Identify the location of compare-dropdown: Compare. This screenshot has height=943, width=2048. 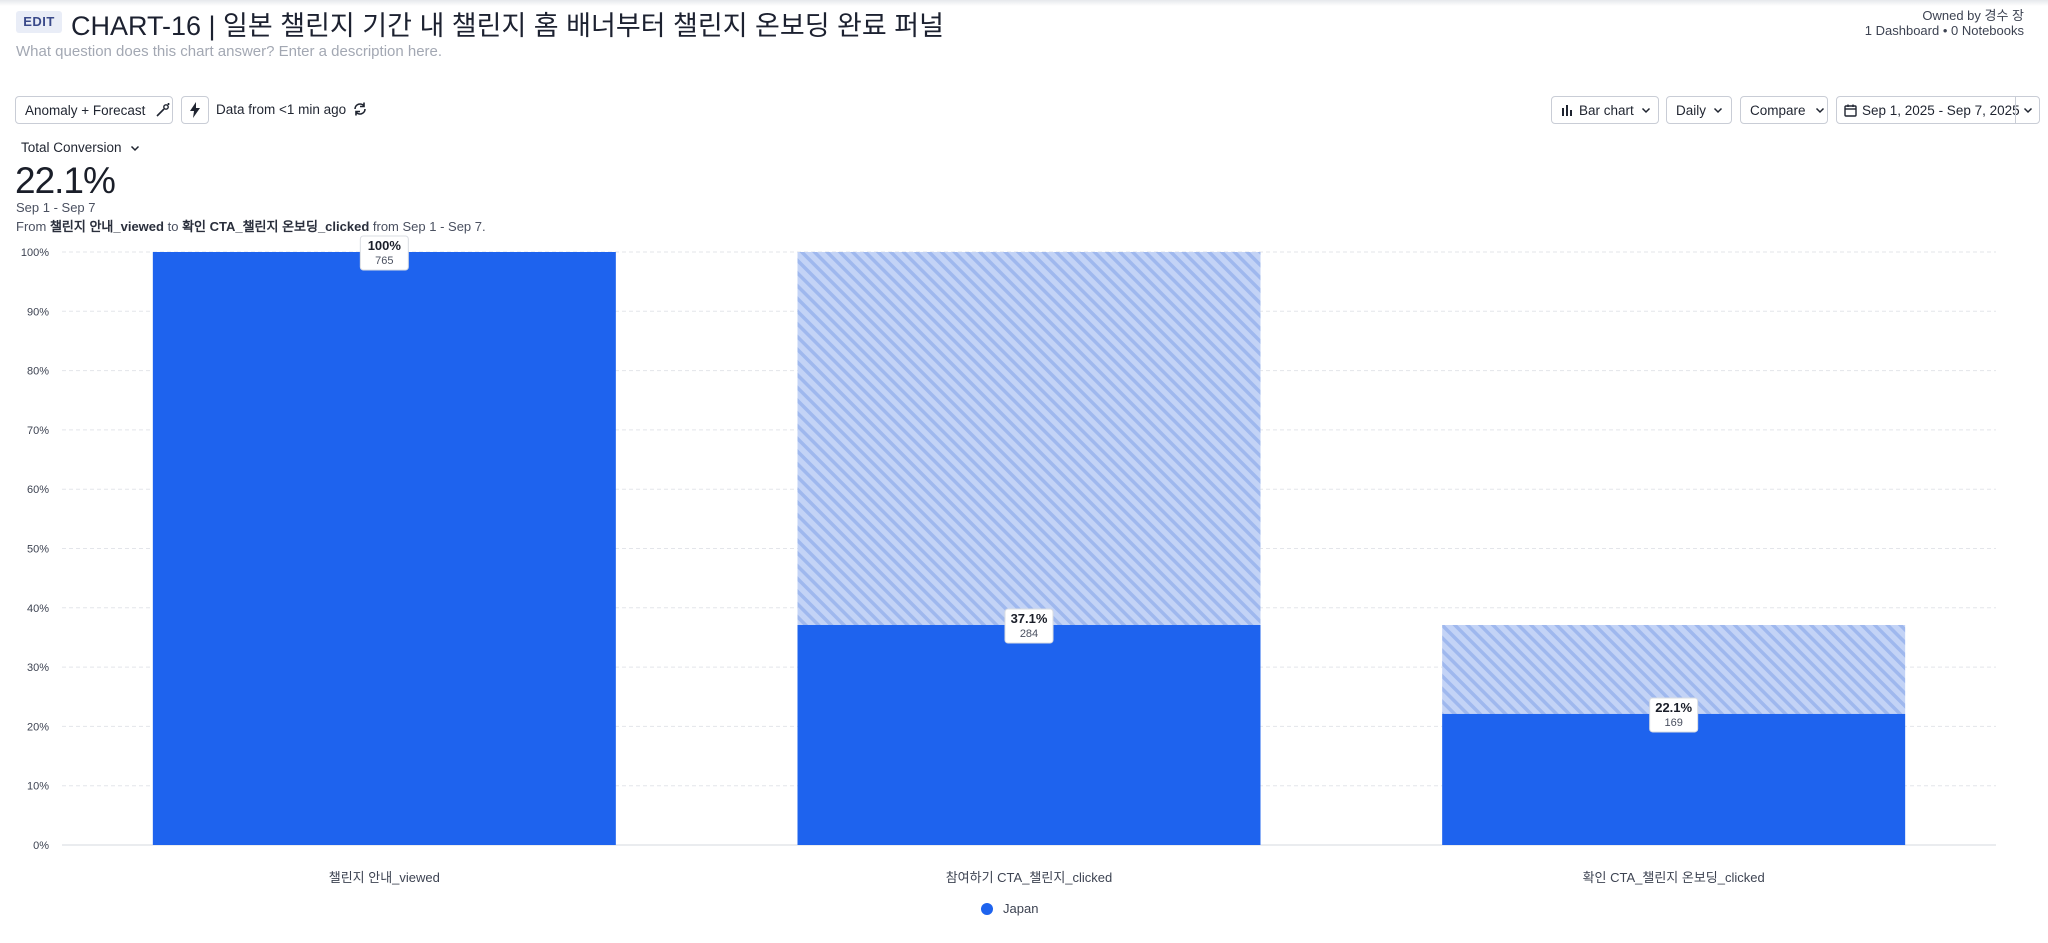
(1784, 110).